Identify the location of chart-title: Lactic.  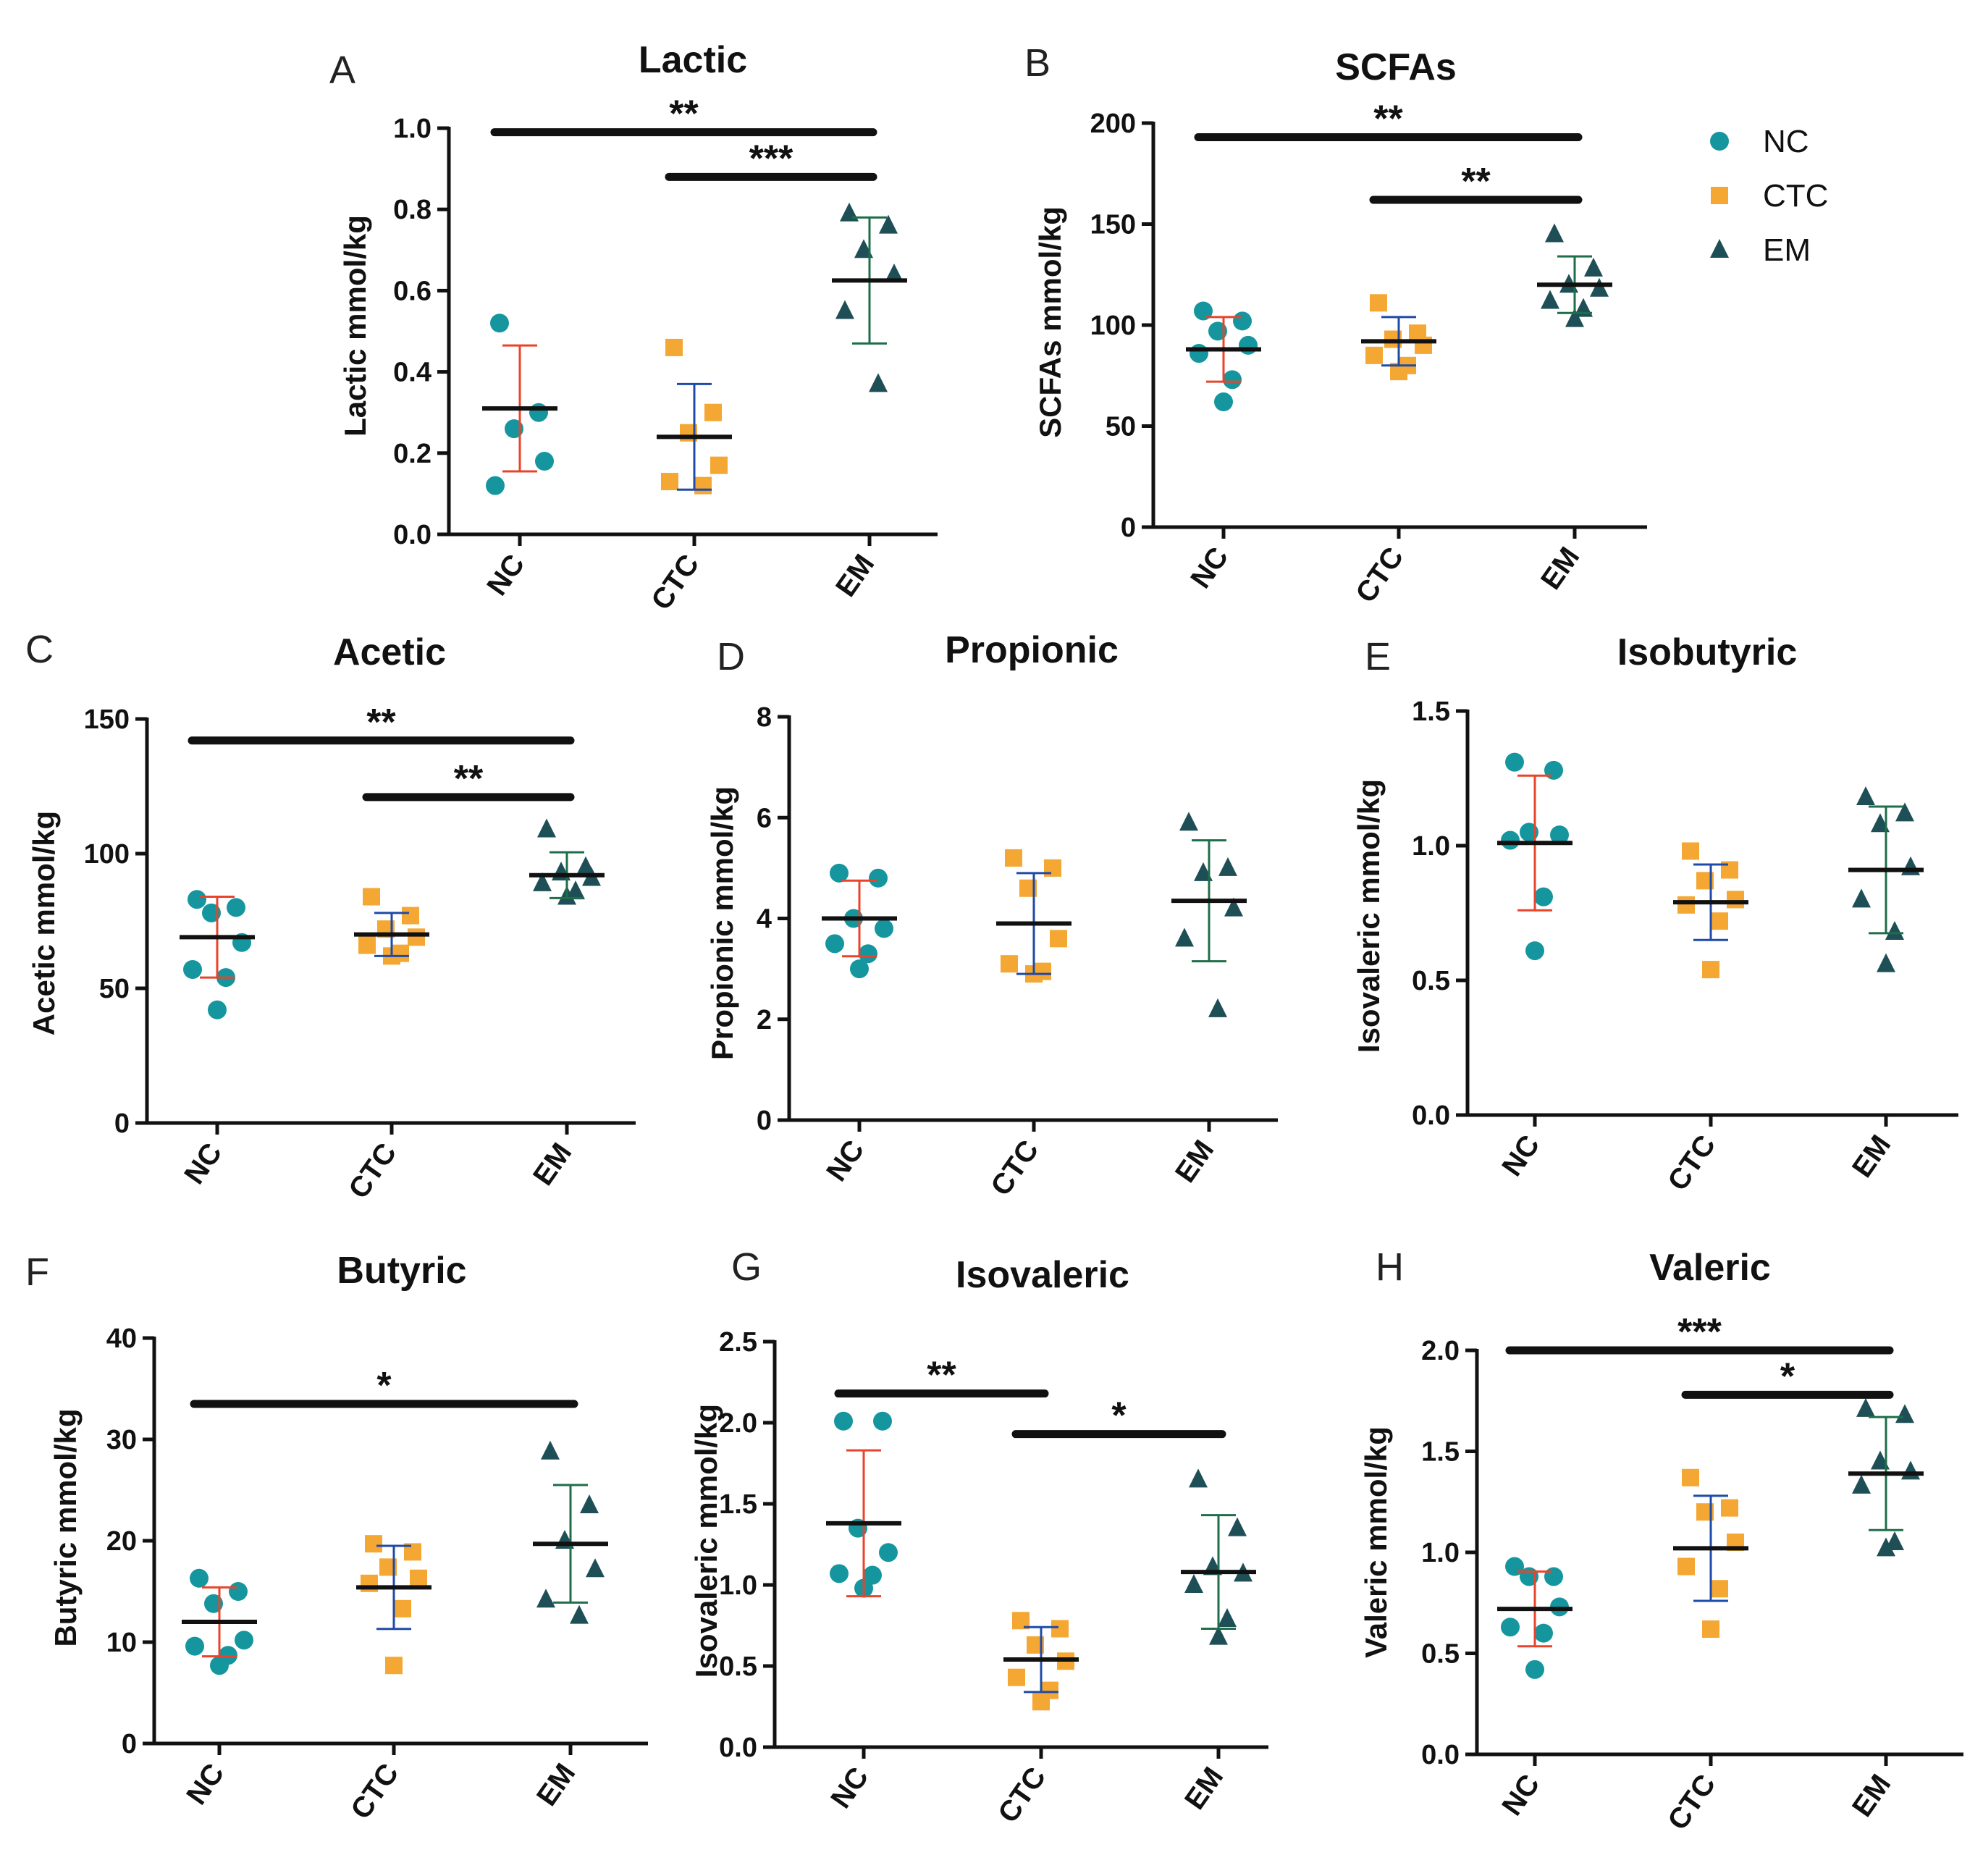
(693, 60).